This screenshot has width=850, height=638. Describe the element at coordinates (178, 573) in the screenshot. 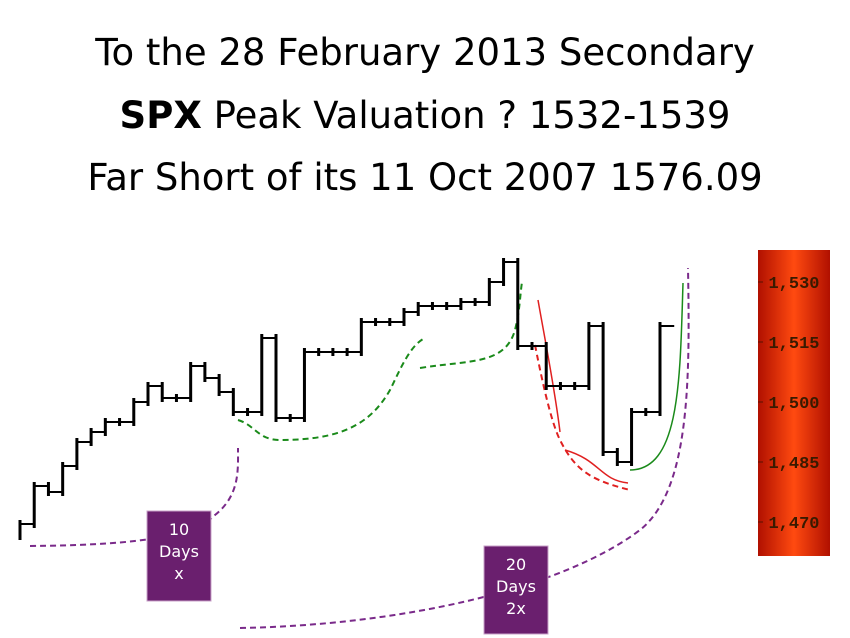

I see `annotation-text: x` at that location.